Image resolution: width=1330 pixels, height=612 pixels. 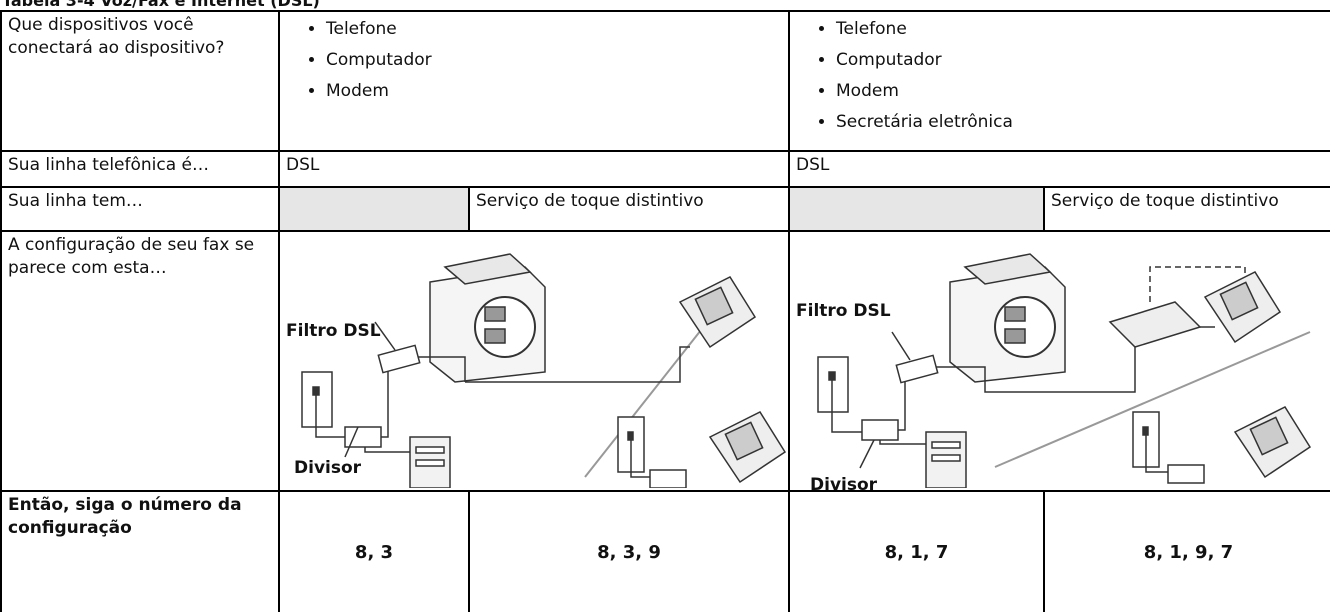 I want to click on caption: Tabela 3-4 Voz/Fax e Internet (DSL), so click(x=161, y=5).